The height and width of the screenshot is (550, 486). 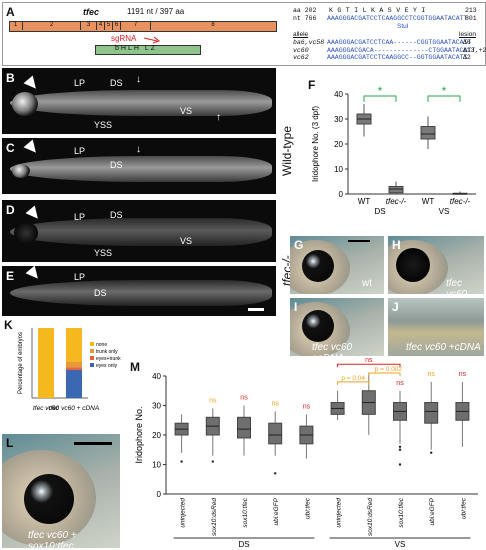 What do you see at coordinates (109, 25) in the screenshot?
I see `exon-label: 5` at bounding box center [109, 25].